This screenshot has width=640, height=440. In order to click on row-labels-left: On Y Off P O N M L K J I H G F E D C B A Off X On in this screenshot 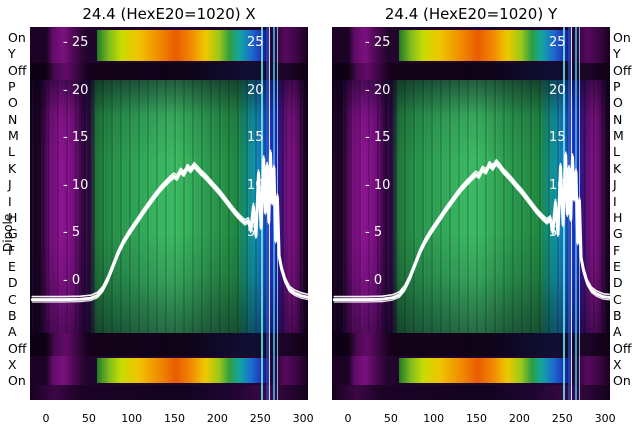, I will do `click(21, 220)`.